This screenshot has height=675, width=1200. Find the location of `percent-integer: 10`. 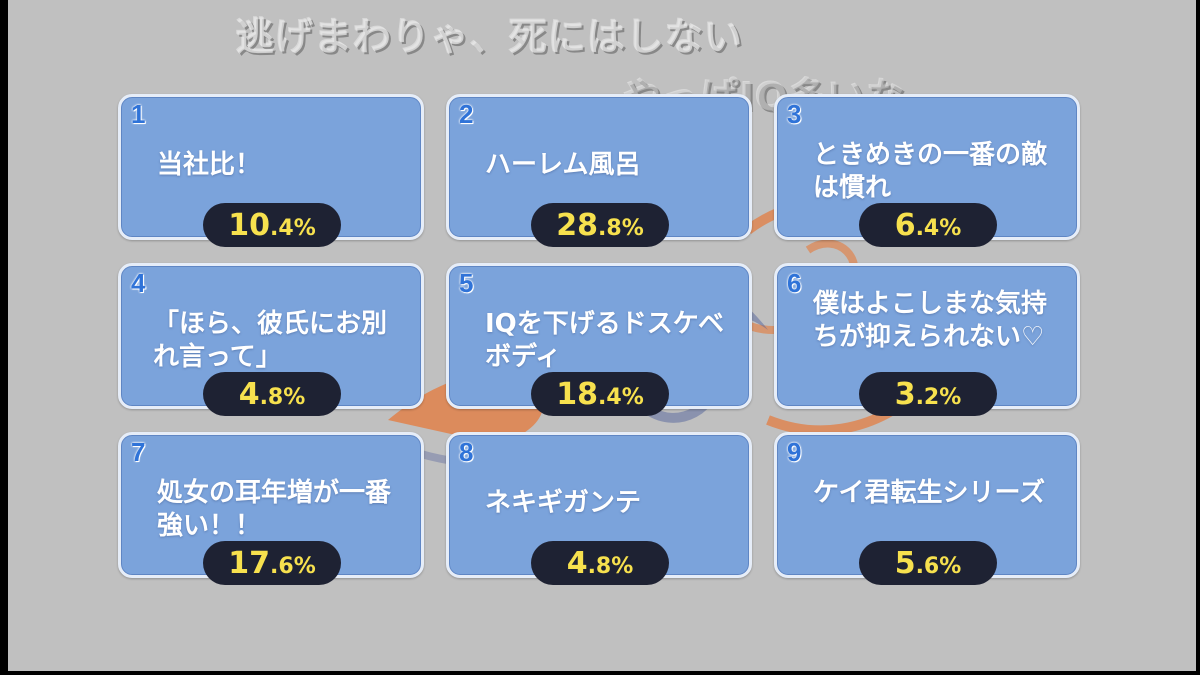

percent-integer: 10 is located at coordinates (249, 225).